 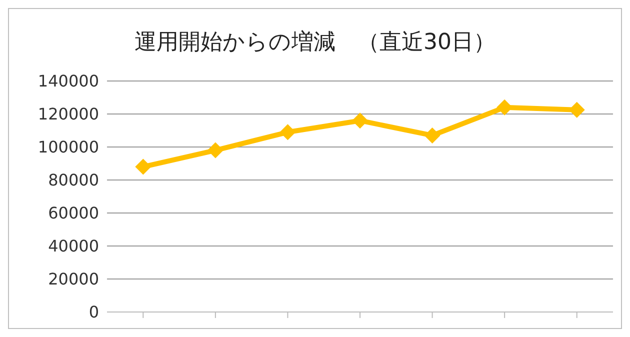 What do you see at coordinates (73, 213) in the screenshot?
I see `y-tick-label: 60000` at bounding box center [73, 213].